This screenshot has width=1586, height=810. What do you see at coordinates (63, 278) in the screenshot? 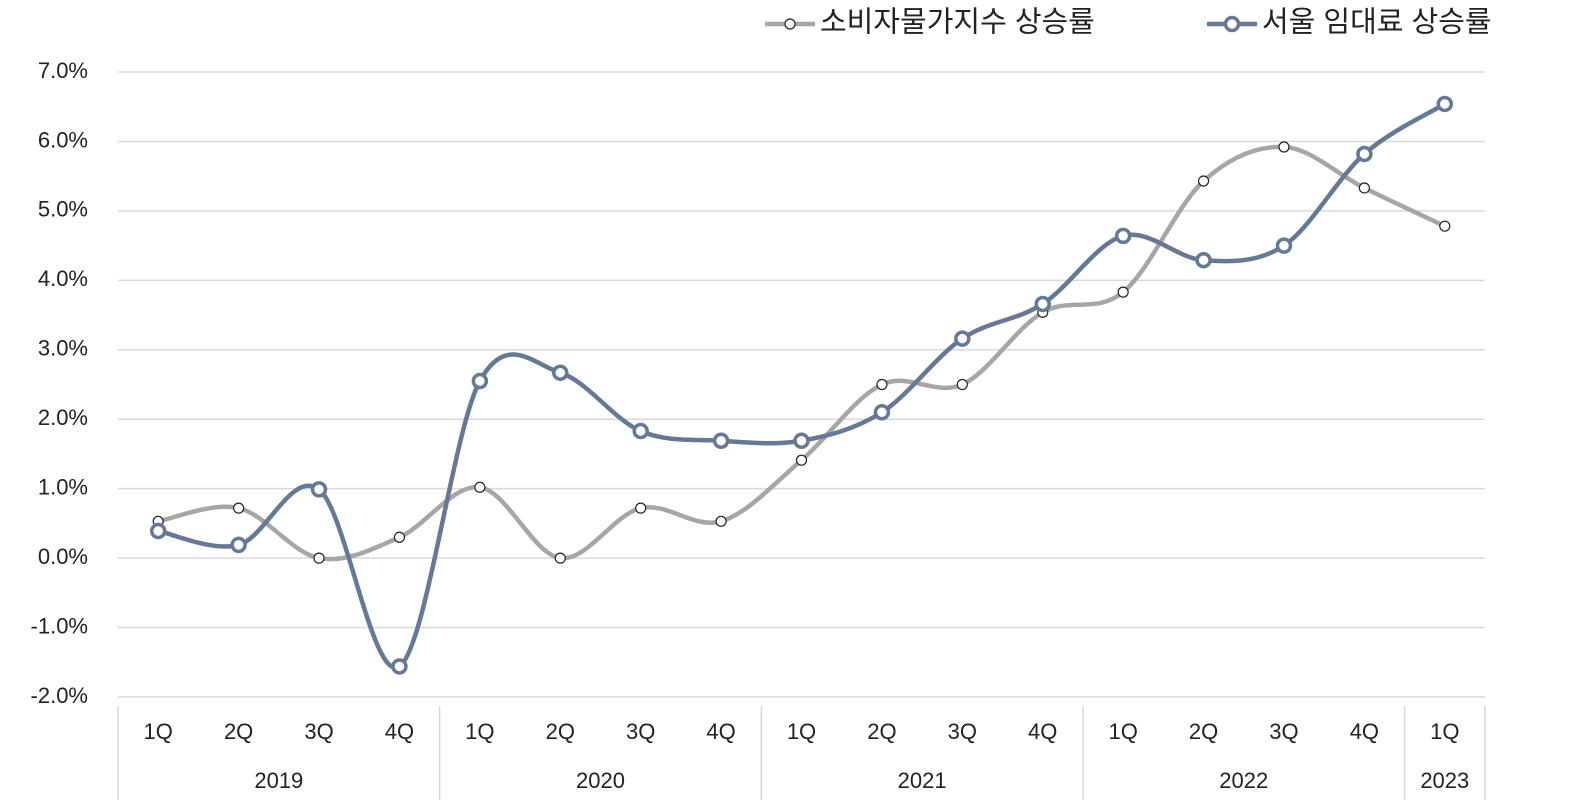
I see `y-tick-label: 4.0%` at bounding box center [63, 278].